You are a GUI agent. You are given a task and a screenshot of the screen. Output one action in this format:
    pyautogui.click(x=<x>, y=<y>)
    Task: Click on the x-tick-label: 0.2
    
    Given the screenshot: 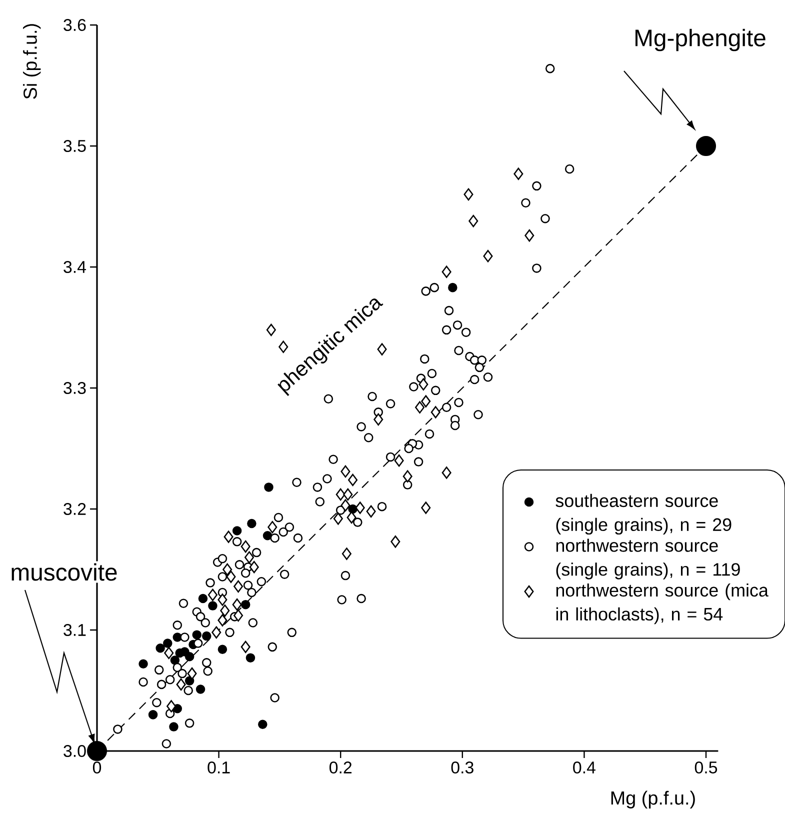 What is the action you would take?
    pyautogui.click(x=340, y=767)
    